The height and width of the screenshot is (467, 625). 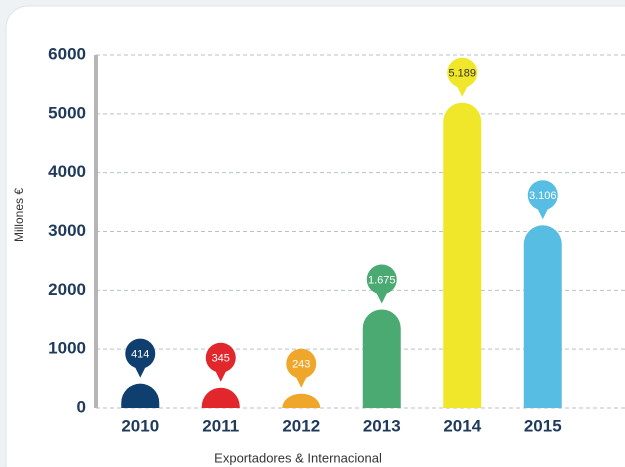 What do you see at coordinates (301, 425) in the screenshot?
I see `x-tick-label: 2012` at bounding box center [301, 425].